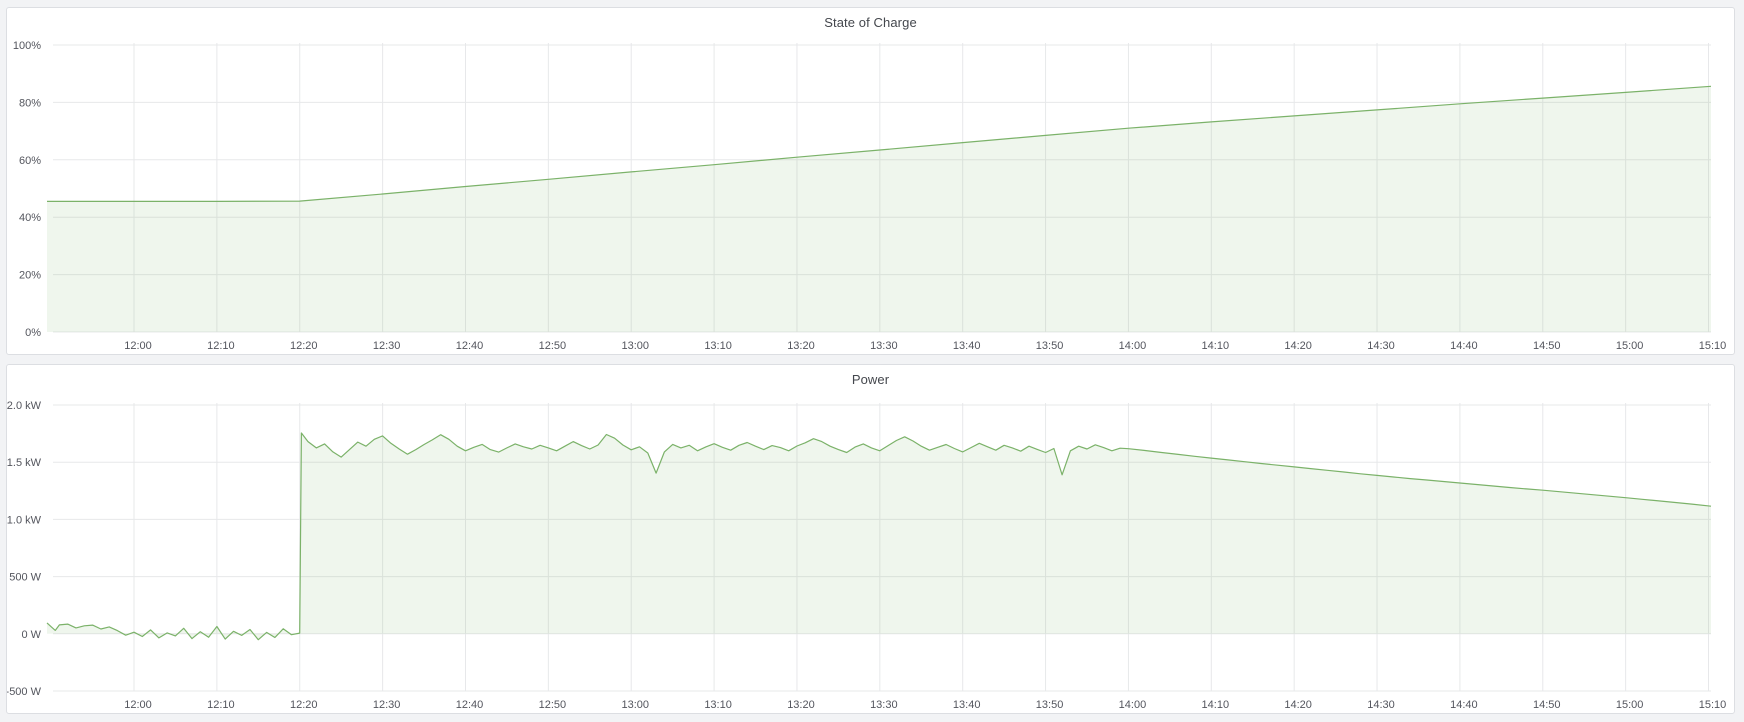 This screenshot has width=1744, height=722. What do you see at coordinates (24, 406) in the screenshot?
I see `y-tick-label: 2.0 kW` at bounding box center [24, 406].